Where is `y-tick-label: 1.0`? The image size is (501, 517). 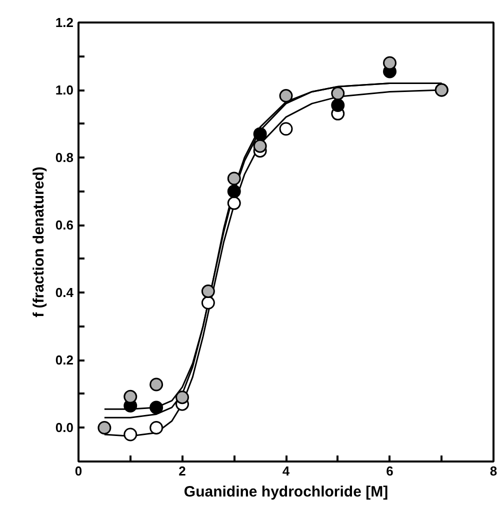
y-tick-label: 1.0 is located at coordinates (64, 90).